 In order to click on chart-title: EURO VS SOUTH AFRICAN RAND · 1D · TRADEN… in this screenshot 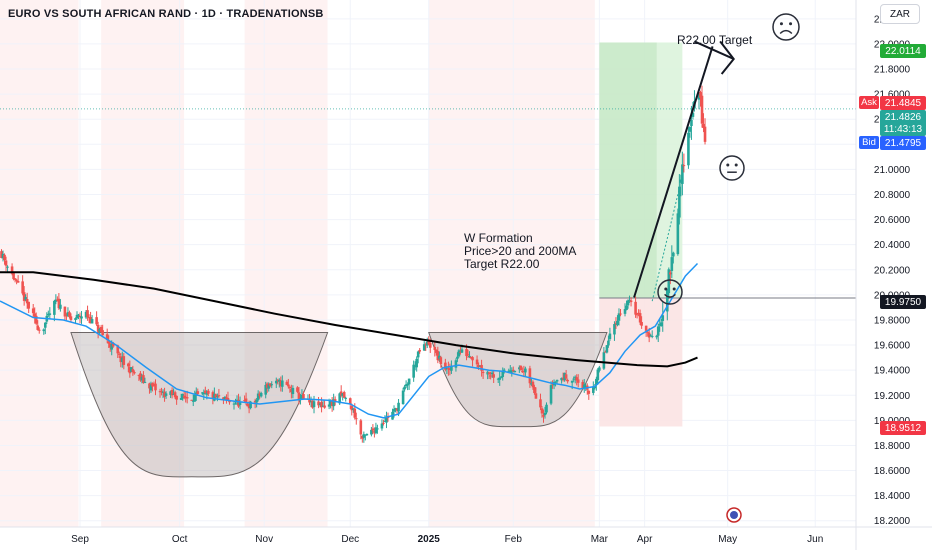, I will do `click(166, 14)`.